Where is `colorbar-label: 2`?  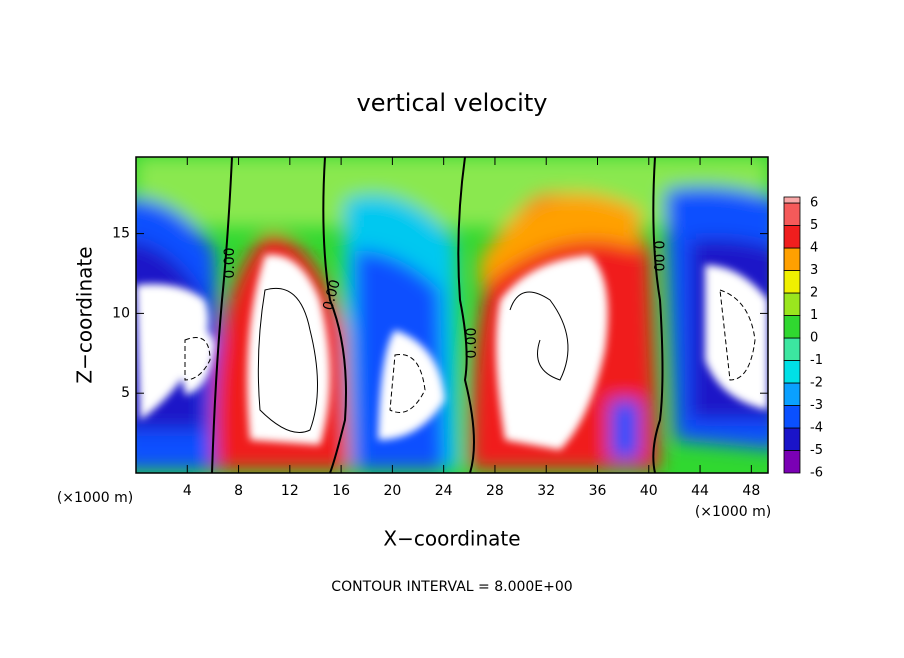
colorbar-label: 2 is located at coordinates (814, 293).